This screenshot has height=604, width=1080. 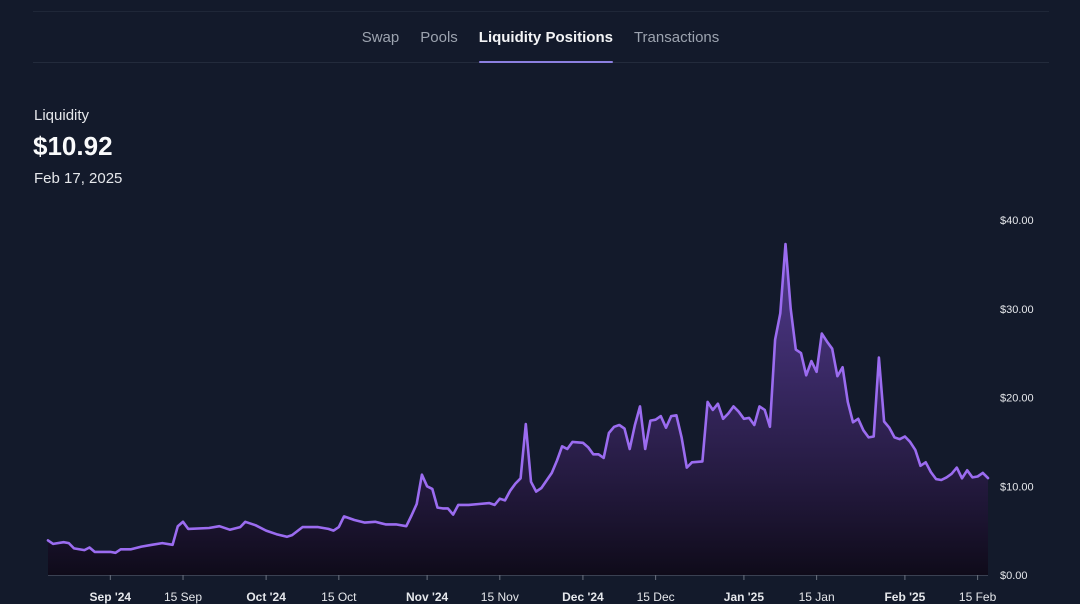 I want to click on y-axis: $0.00 $10.00 $20.00 $30.00 $40.00, so click(x=1017, y=398).